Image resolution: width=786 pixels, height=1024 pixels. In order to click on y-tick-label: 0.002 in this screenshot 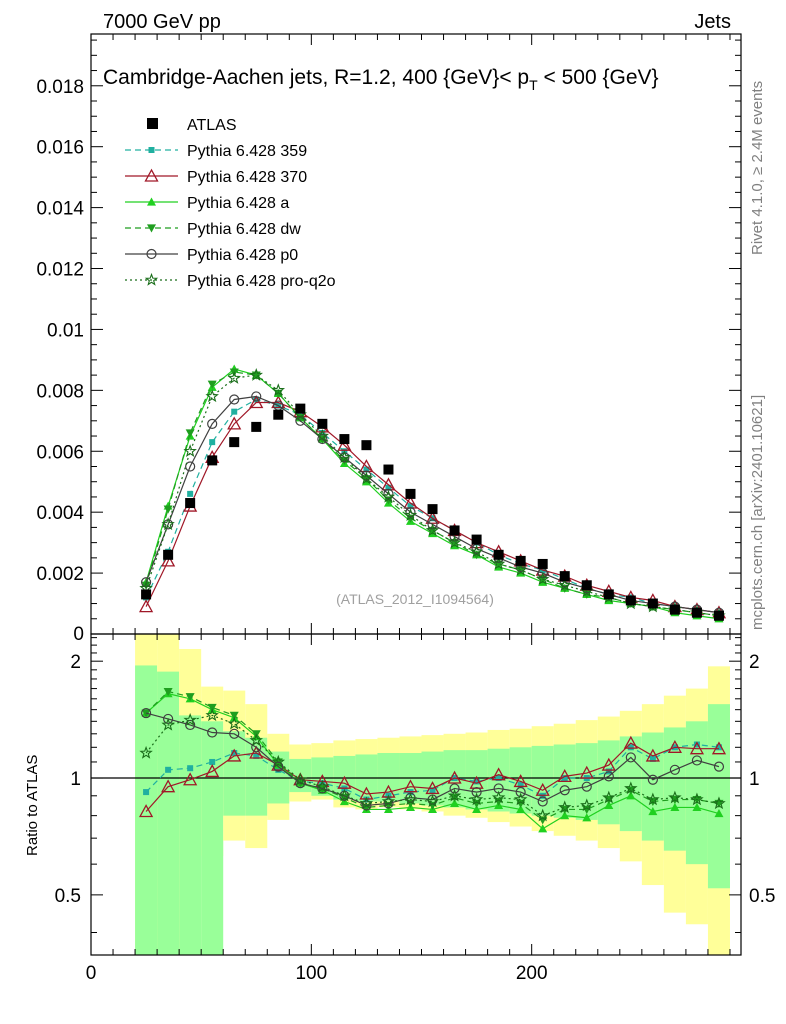, I will do `click(60, 574)`.